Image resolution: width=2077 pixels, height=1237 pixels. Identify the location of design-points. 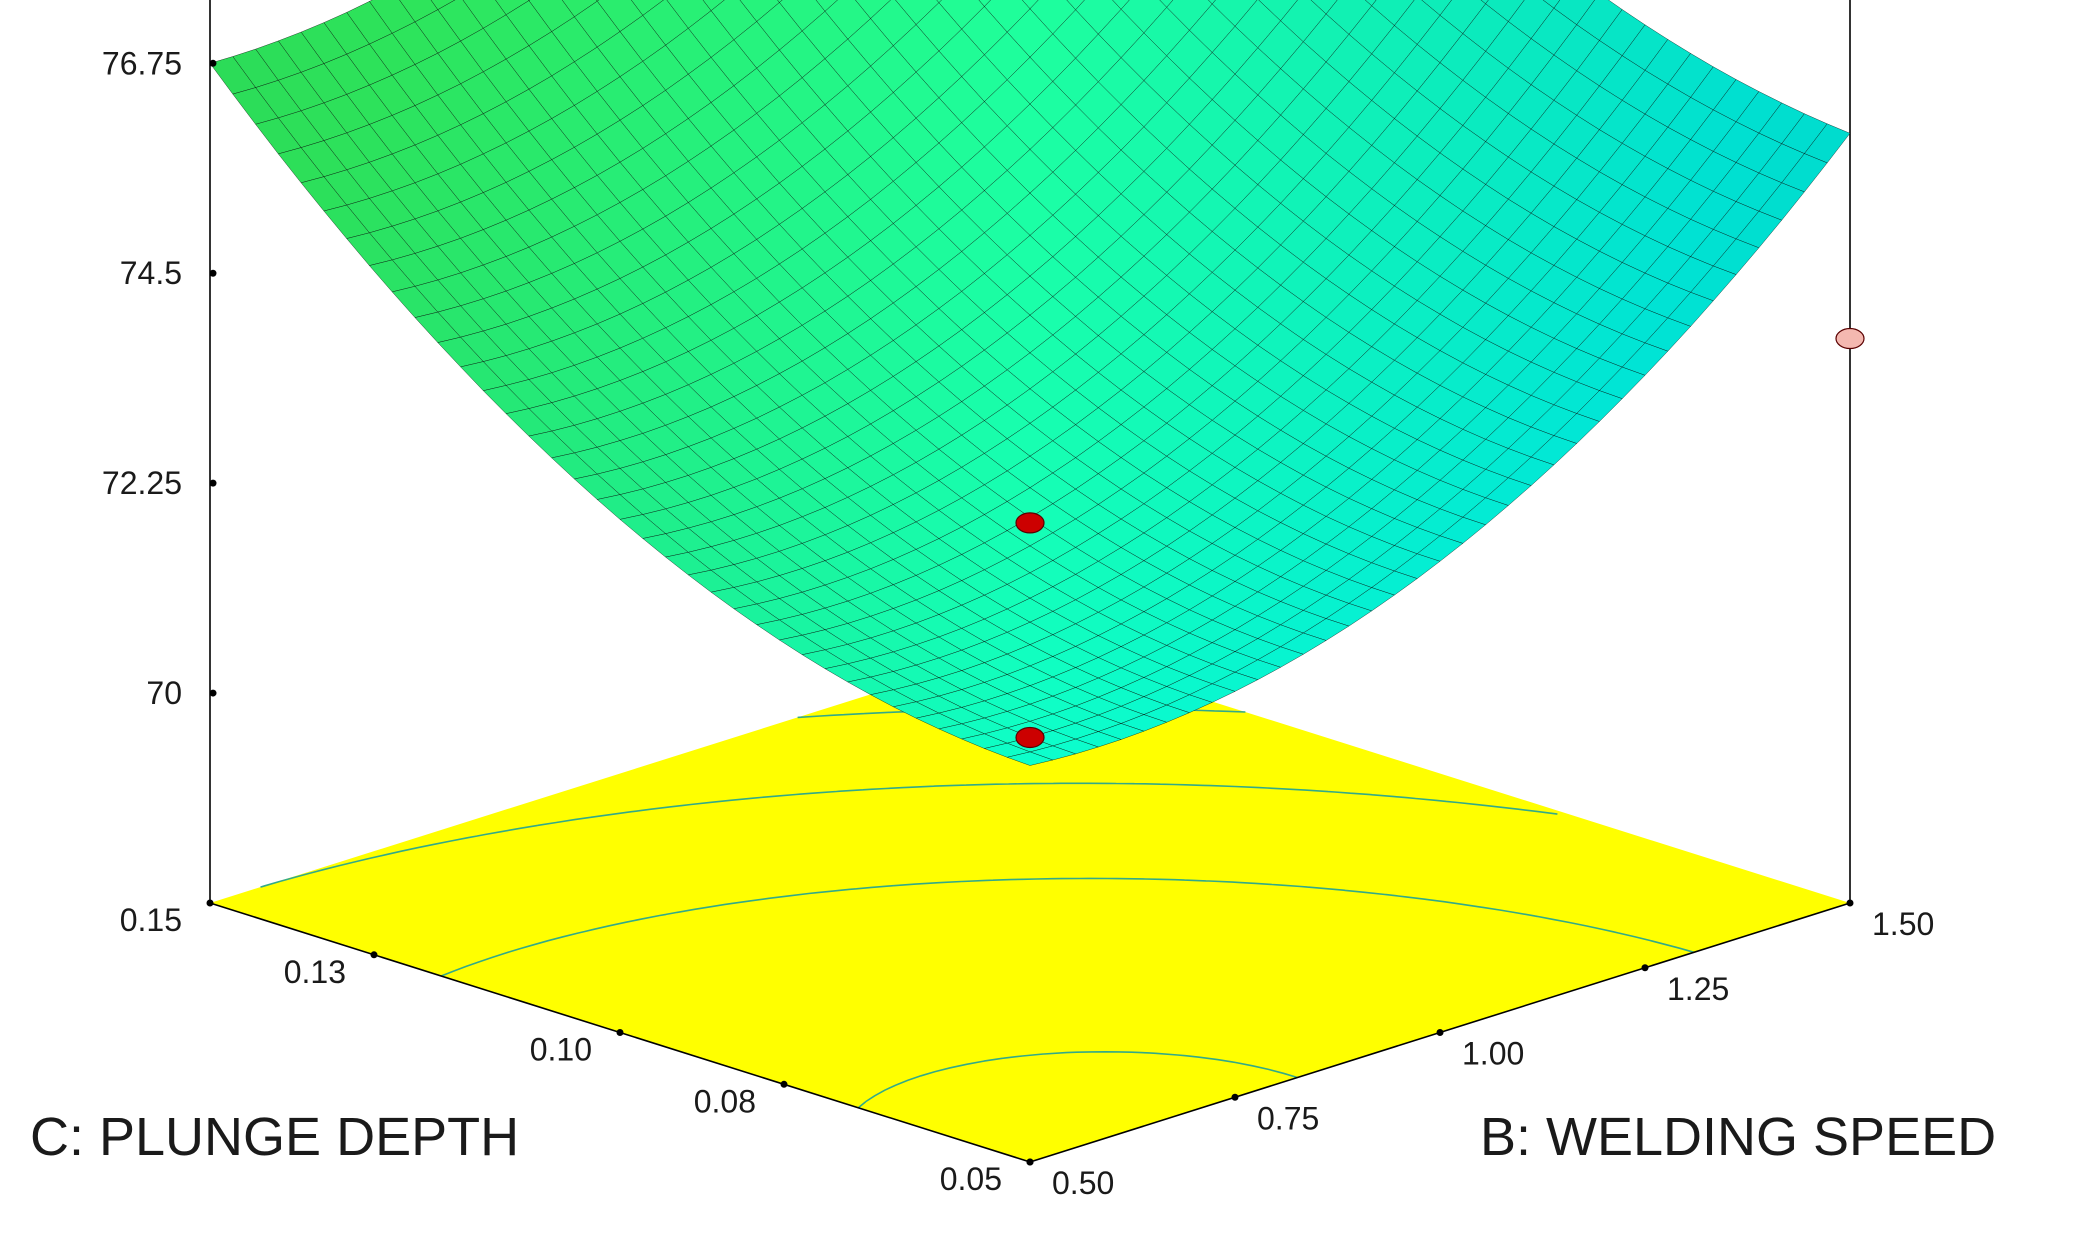
(1440, 538).